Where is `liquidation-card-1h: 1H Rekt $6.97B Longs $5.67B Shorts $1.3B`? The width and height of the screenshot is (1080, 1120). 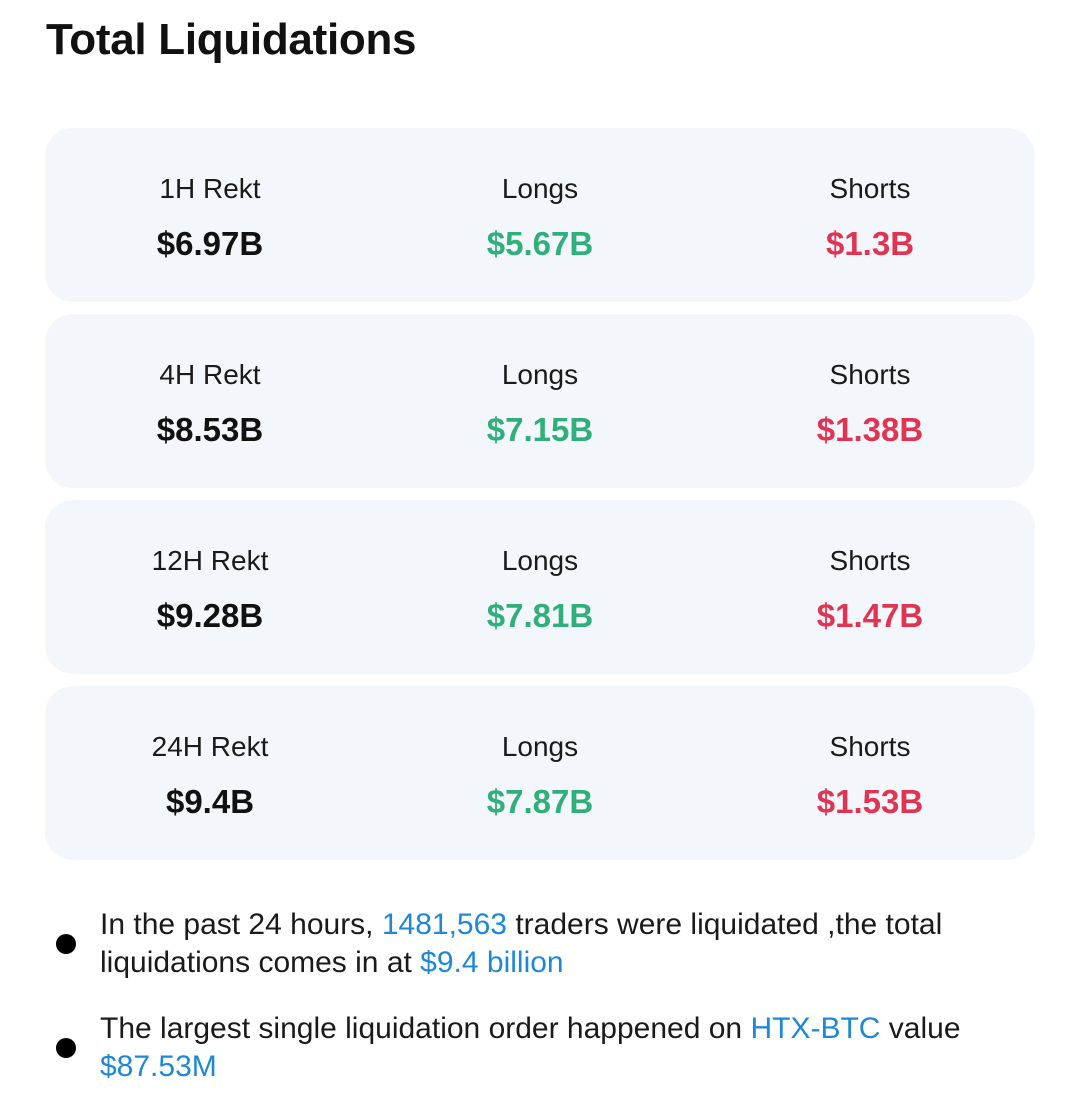
liquidation-card-1h: 1H Rekt $6.97B Longs $5.67B Shorts $1.3B is located at coordinates (540, 215).